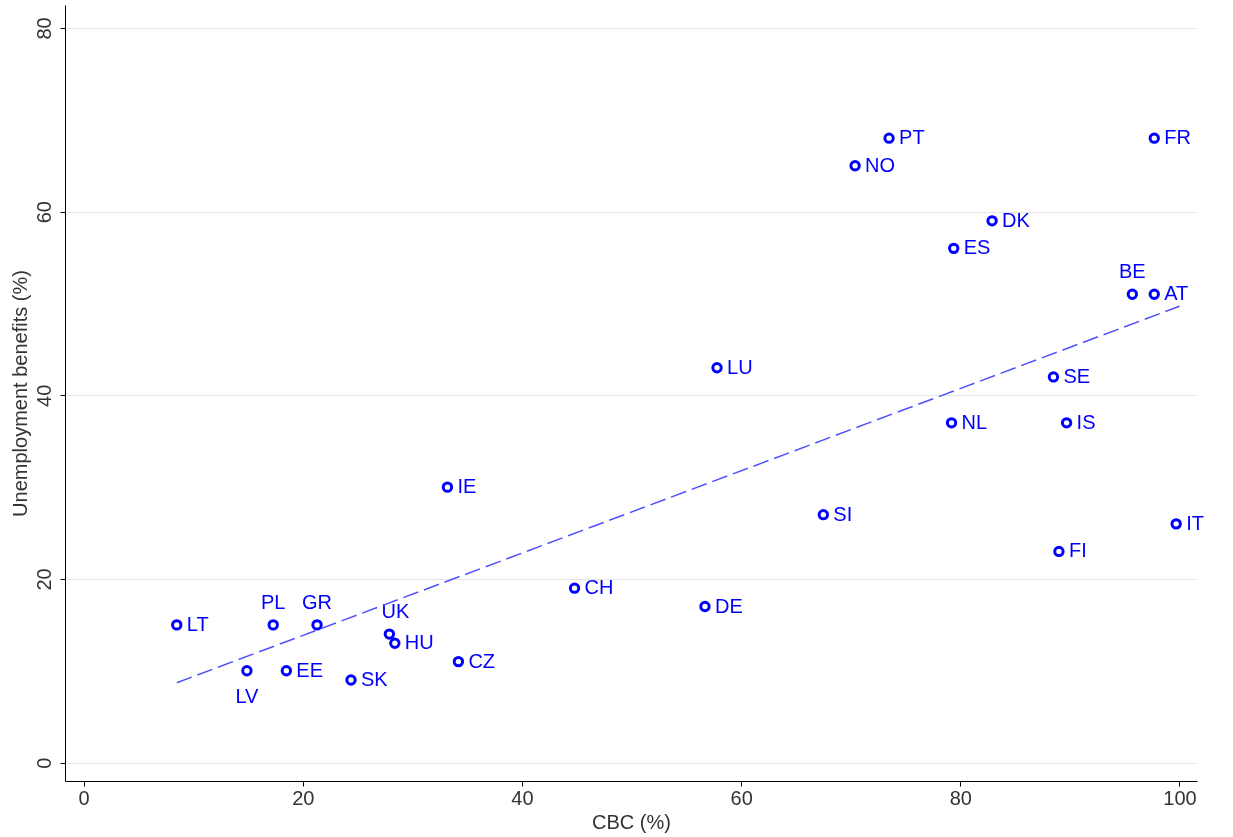 This screenshot has width=1233, height=837. What do you see at coordinates (843, 513) in the screenshot?
I see `data-label: SI` at bounding box center [843, 513].